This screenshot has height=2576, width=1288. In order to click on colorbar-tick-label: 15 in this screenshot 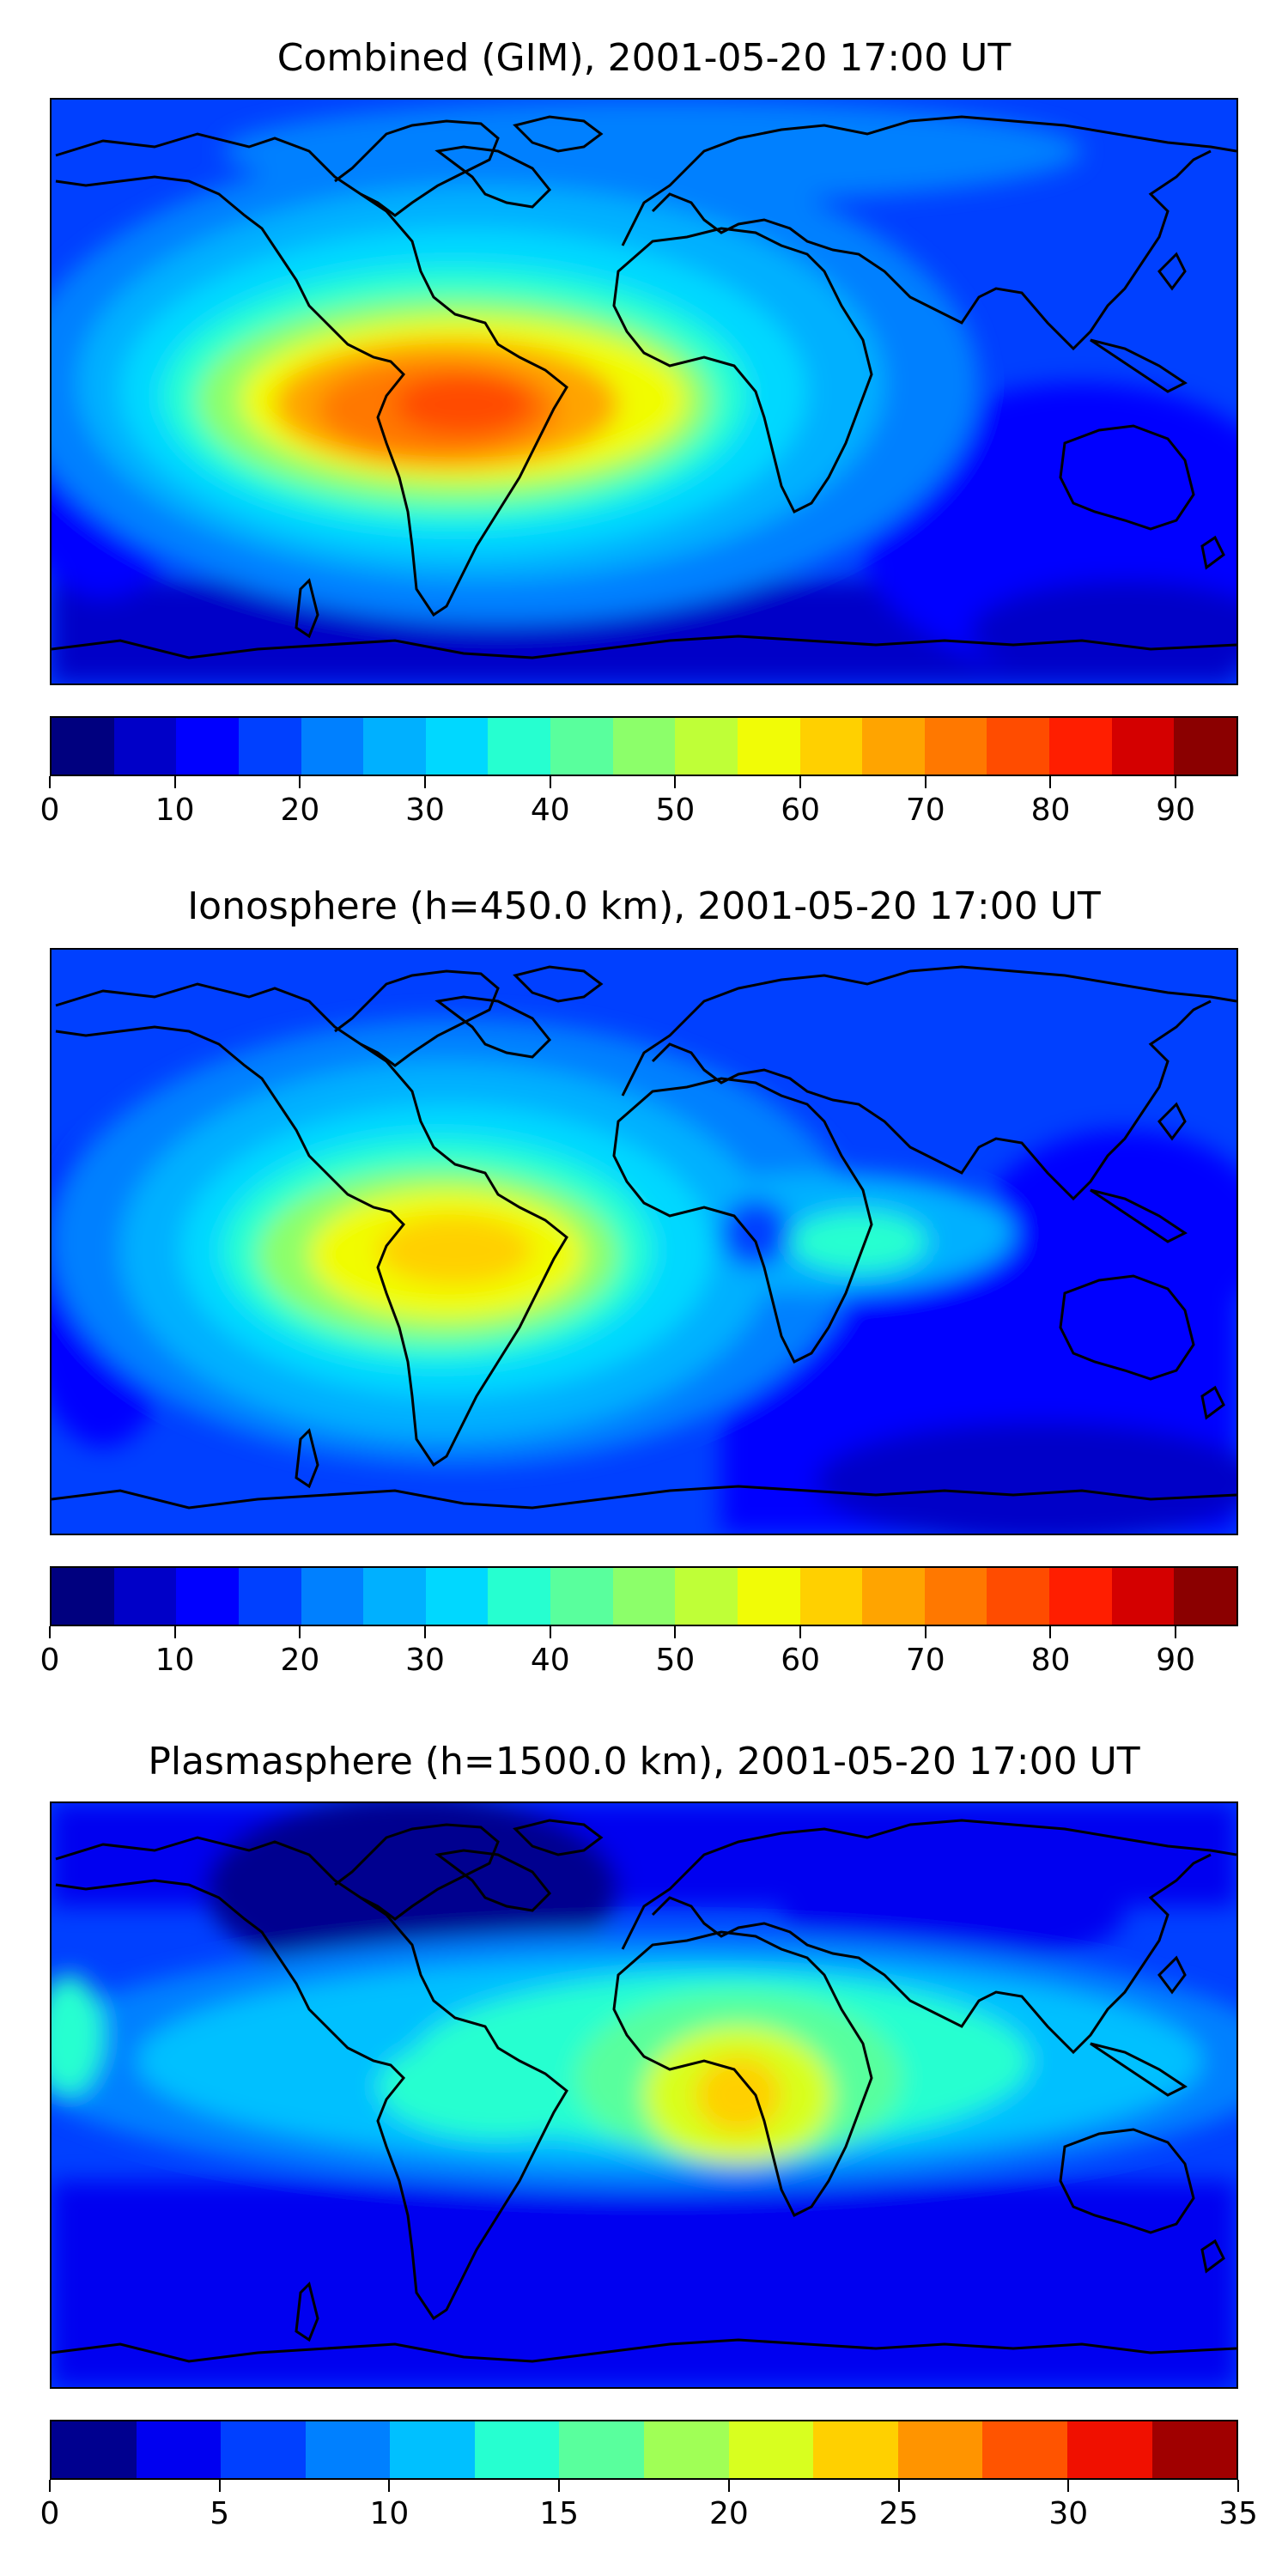, I will do `click(559, 2514)`.